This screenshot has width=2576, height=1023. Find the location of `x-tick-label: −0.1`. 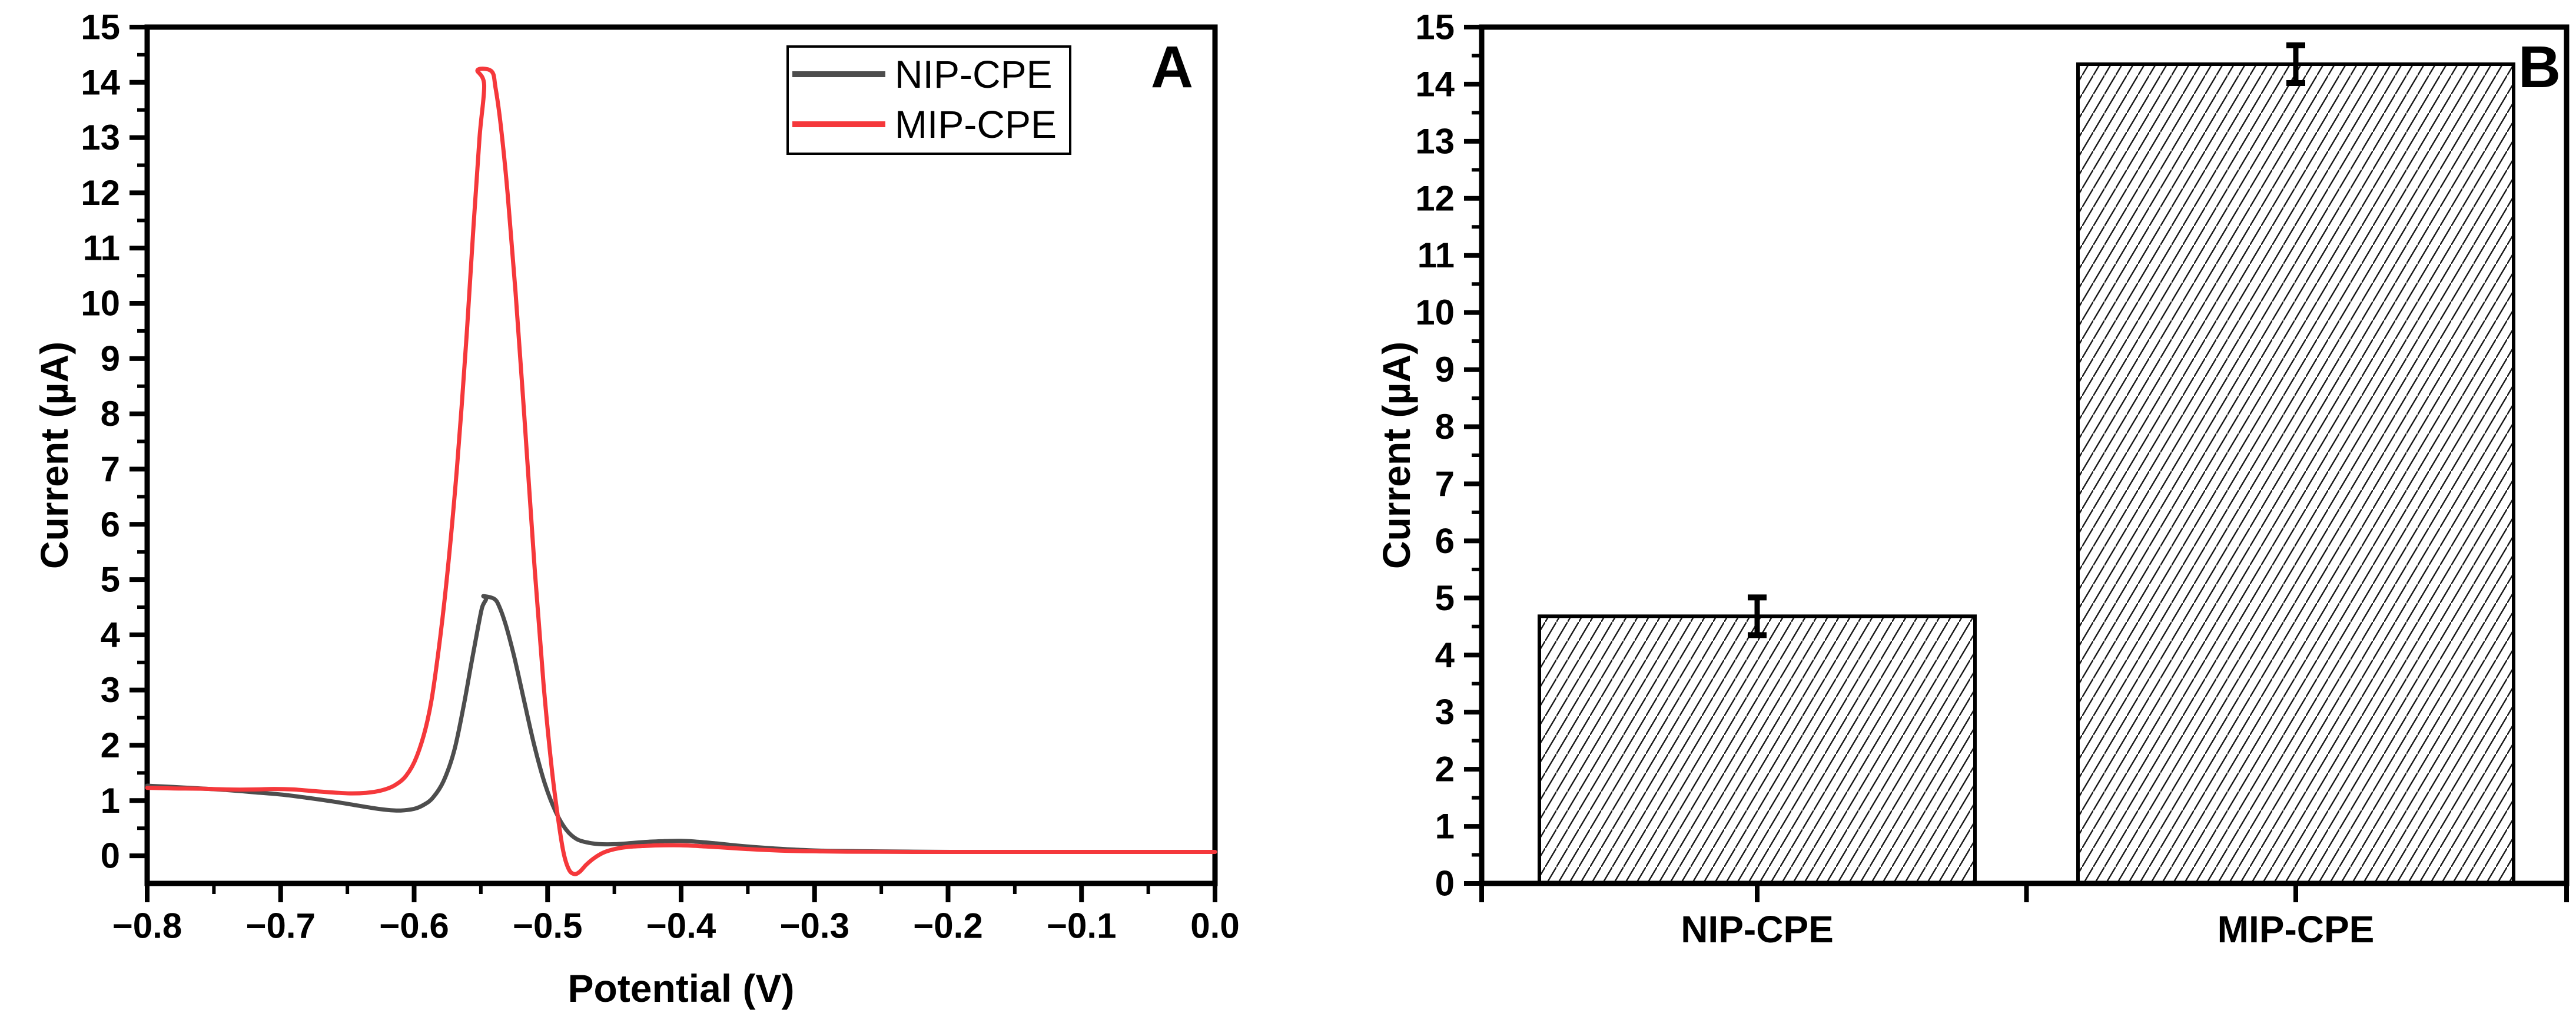

x-tick-label: −0.1 is located at coordinates (1081, 926).